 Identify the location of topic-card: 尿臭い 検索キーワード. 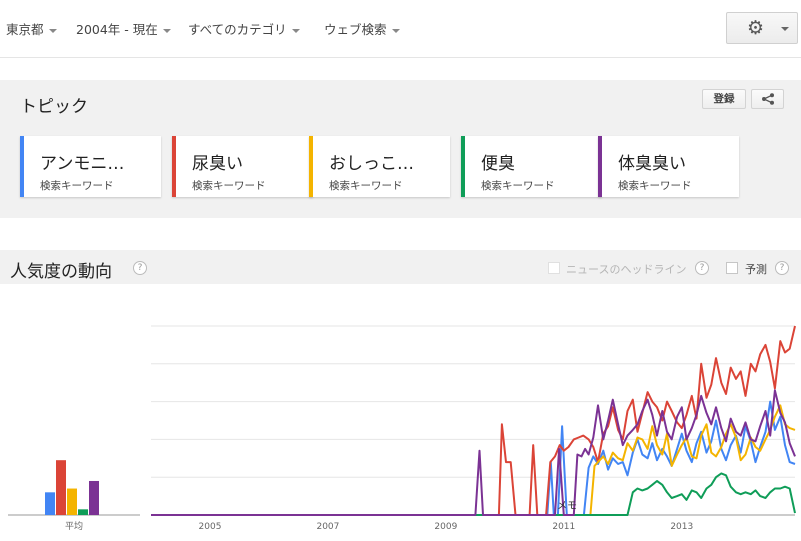
(242, 166).